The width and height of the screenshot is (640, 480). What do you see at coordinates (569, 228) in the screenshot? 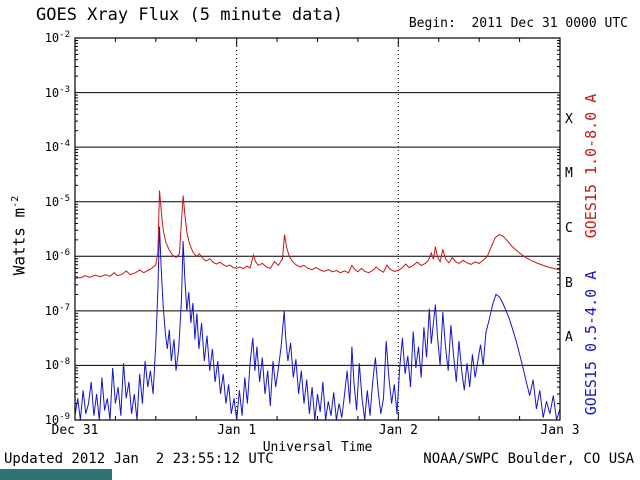
I see `flare-class-label: C` at bounding box center [569, 228].